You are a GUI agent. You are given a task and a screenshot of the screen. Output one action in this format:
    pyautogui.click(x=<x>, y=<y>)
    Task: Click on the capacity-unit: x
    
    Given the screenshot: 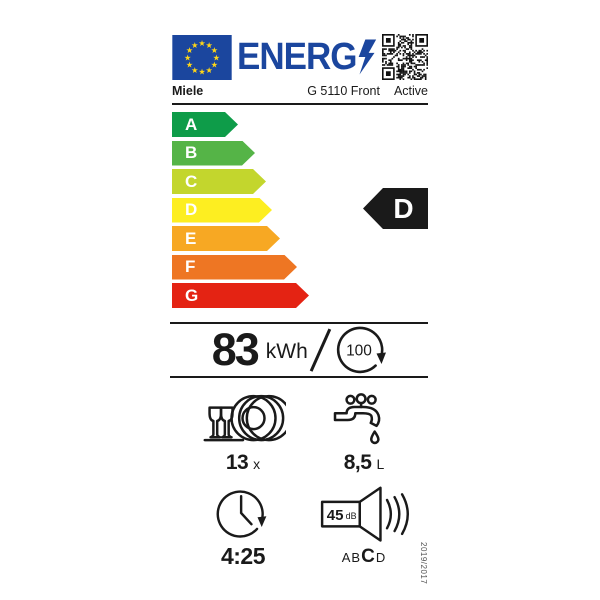 What is the action you would take?
    pyautogui.click(x=257, y=464)
    